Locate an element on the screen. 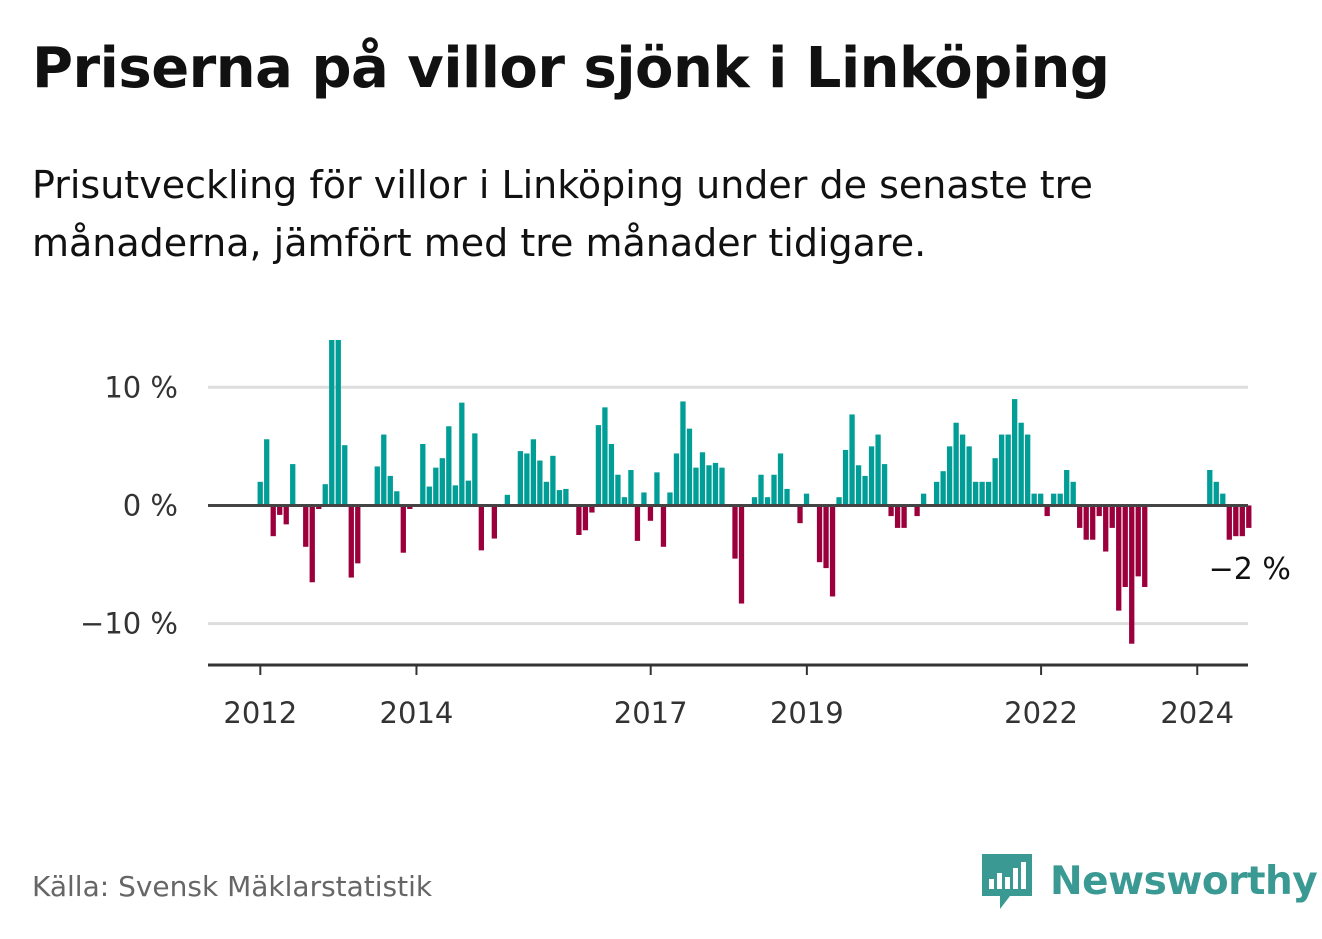 The width and height of the screenshot is (1322, 939). x-tick-label: 2017 is located at coordinates (651, 713).